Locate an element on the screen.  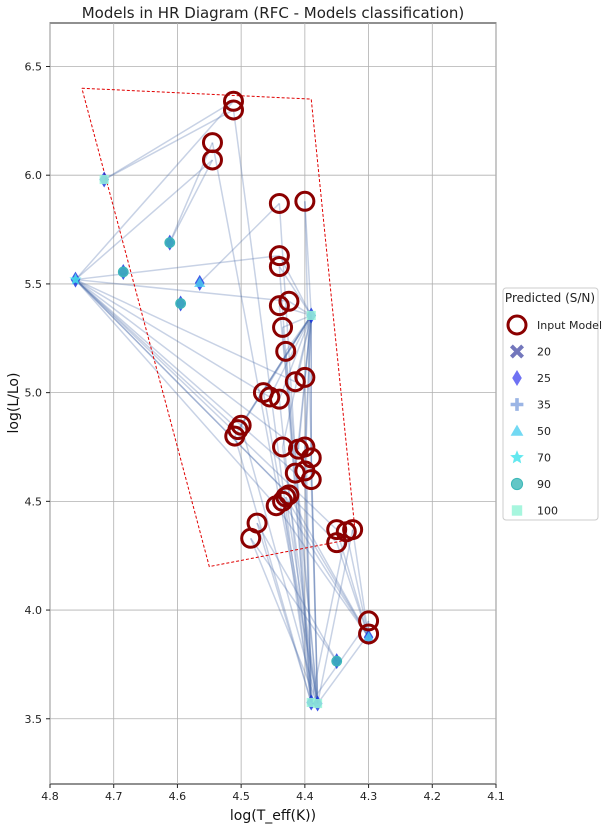
y-axis-label: log(L/Lo) is located at coordinates (14, 403).